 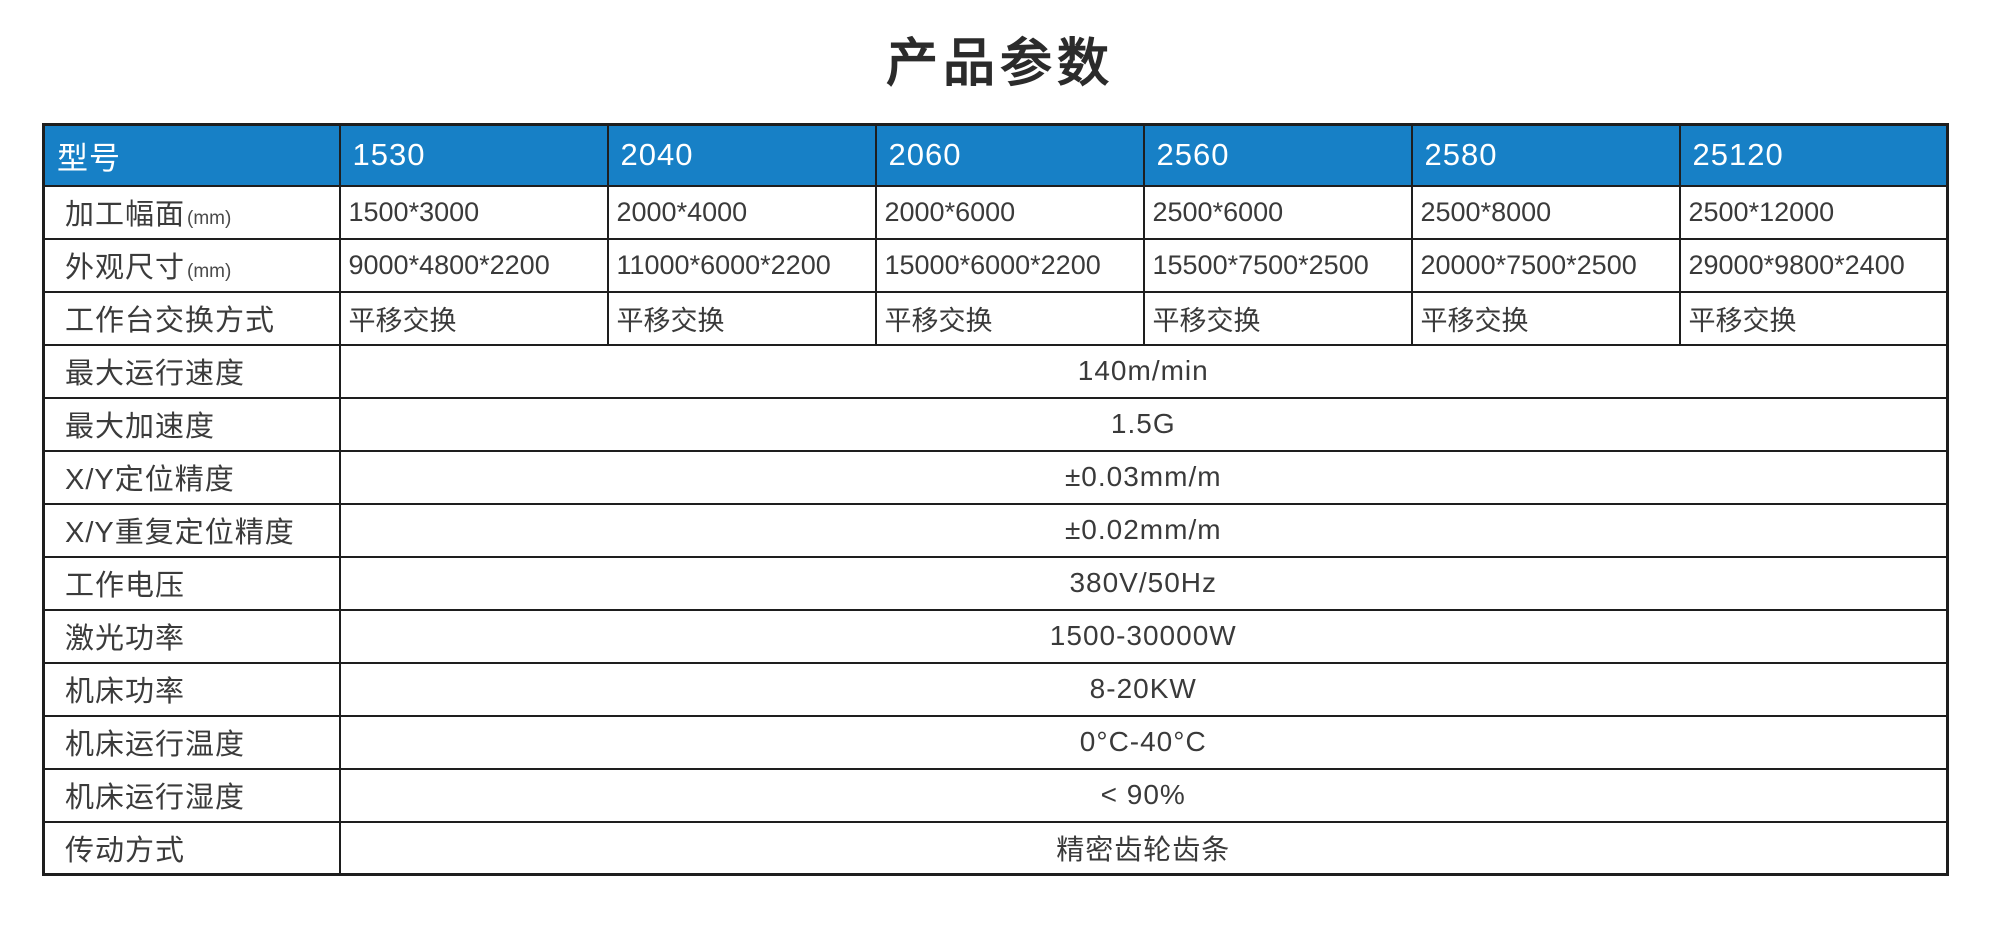 I want to click on row-label-working-area: 加工幅面 (mm), so click(x=191, y=212).